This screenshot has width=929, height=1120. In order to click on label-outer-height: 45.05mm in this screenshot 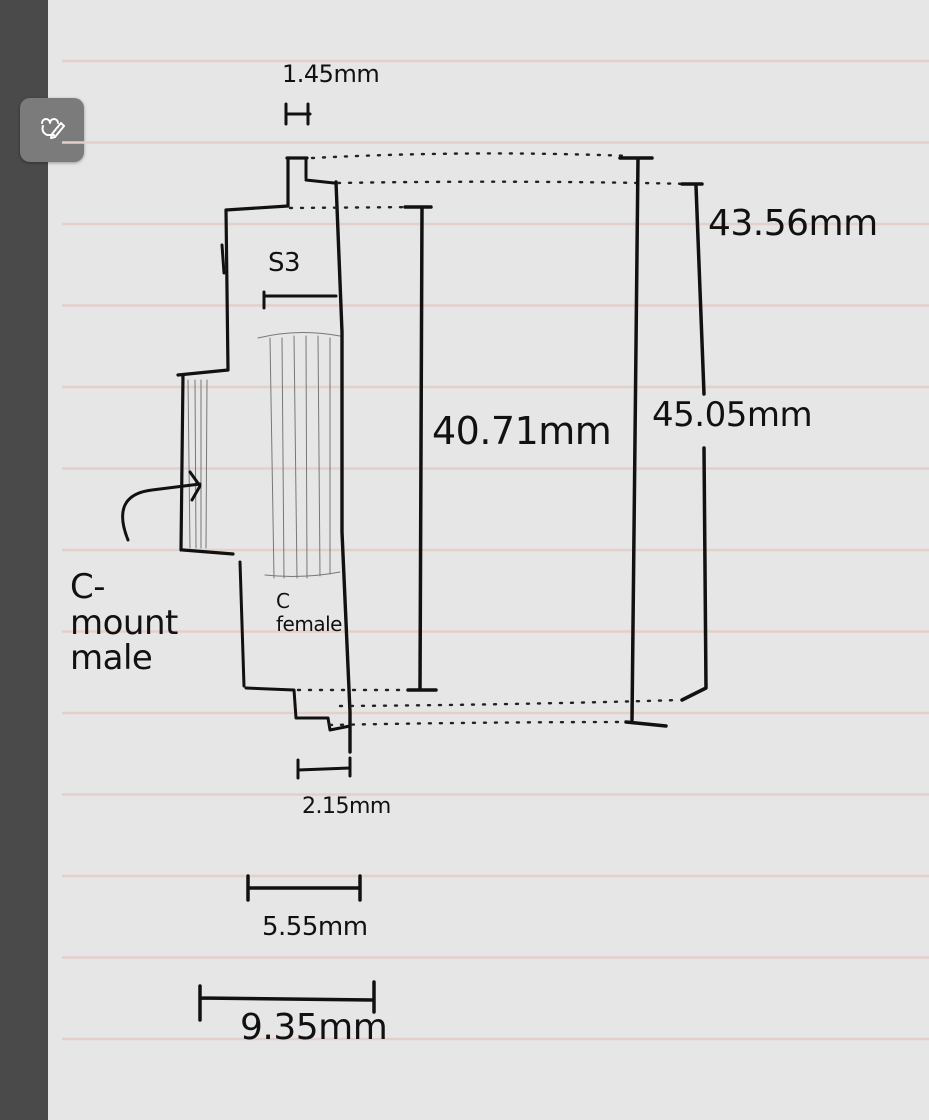, I will do `click(732, 415)`.